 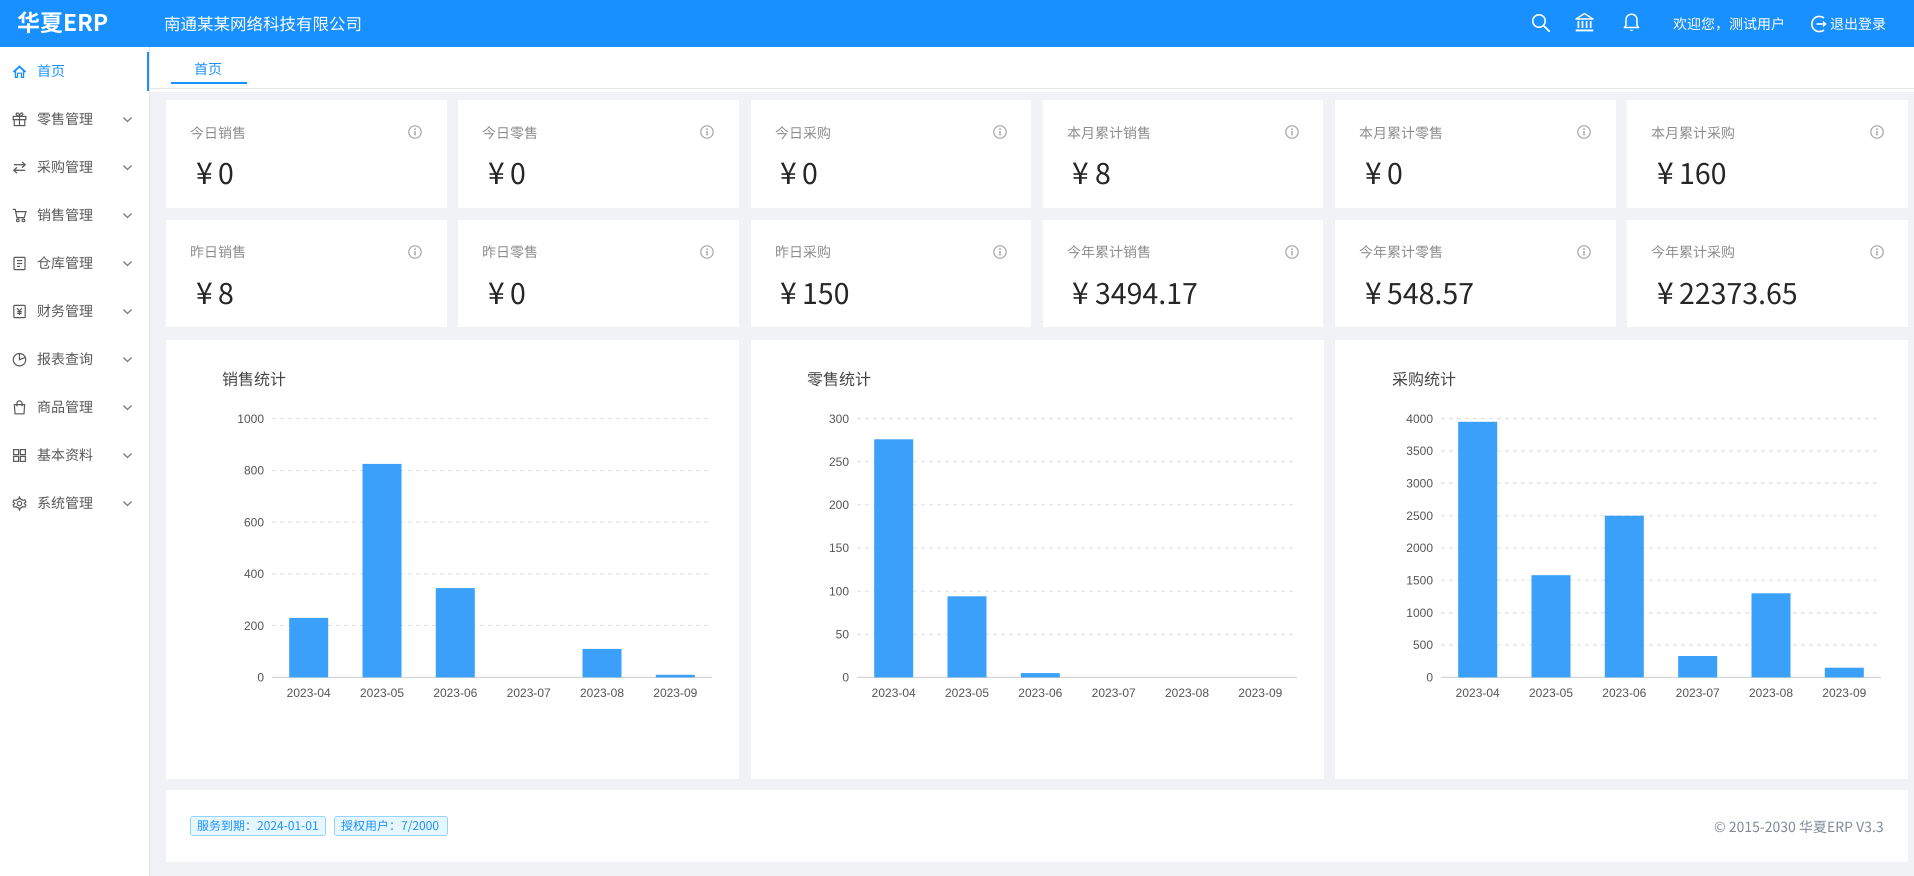 What do you see at coordinates (1420, 548) in the screenshot?
I see `svg-text: 2000` at bounding box center [1420, 548].